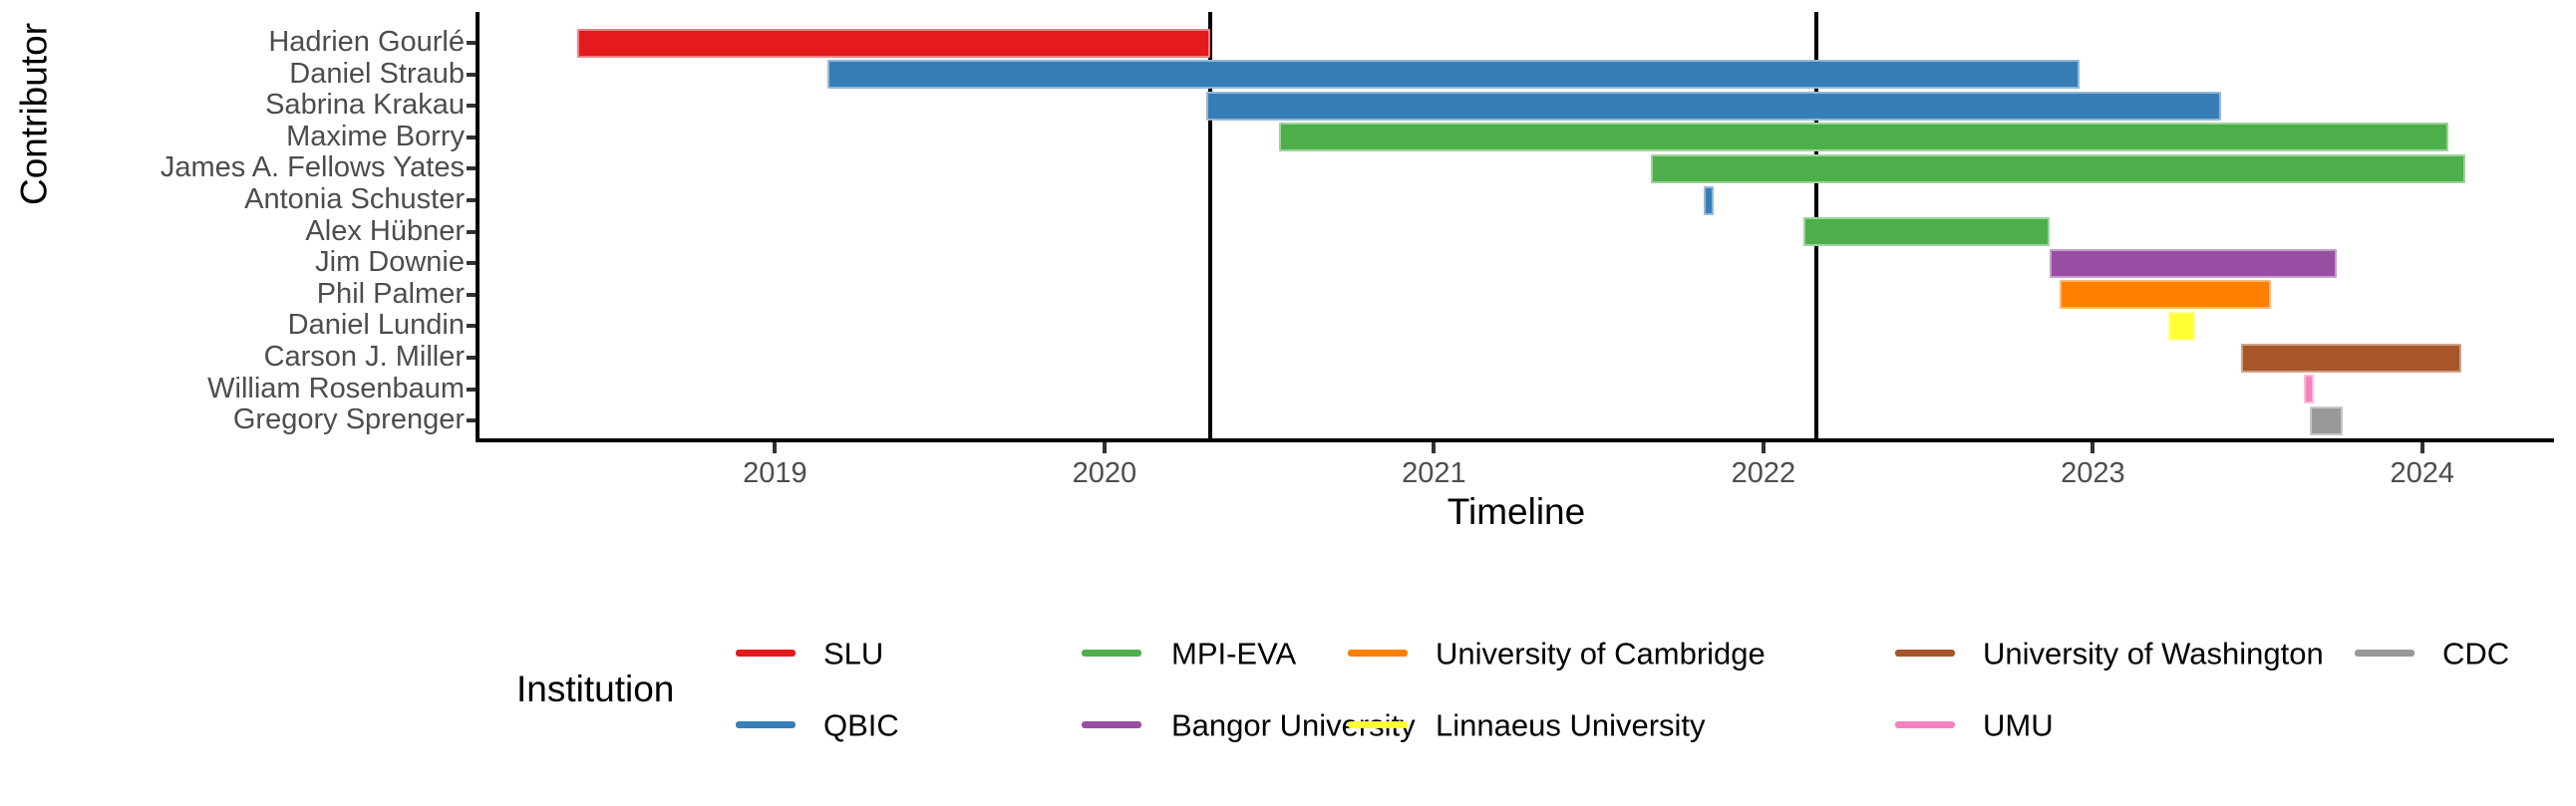 Image resolution: width=2576 pixels, height=806 pixels. What do you see at coordinates (390, 262) in the screenshot?
I see `y-tick-label-contributor: Jim Downie` at bounding box center [390, 262].